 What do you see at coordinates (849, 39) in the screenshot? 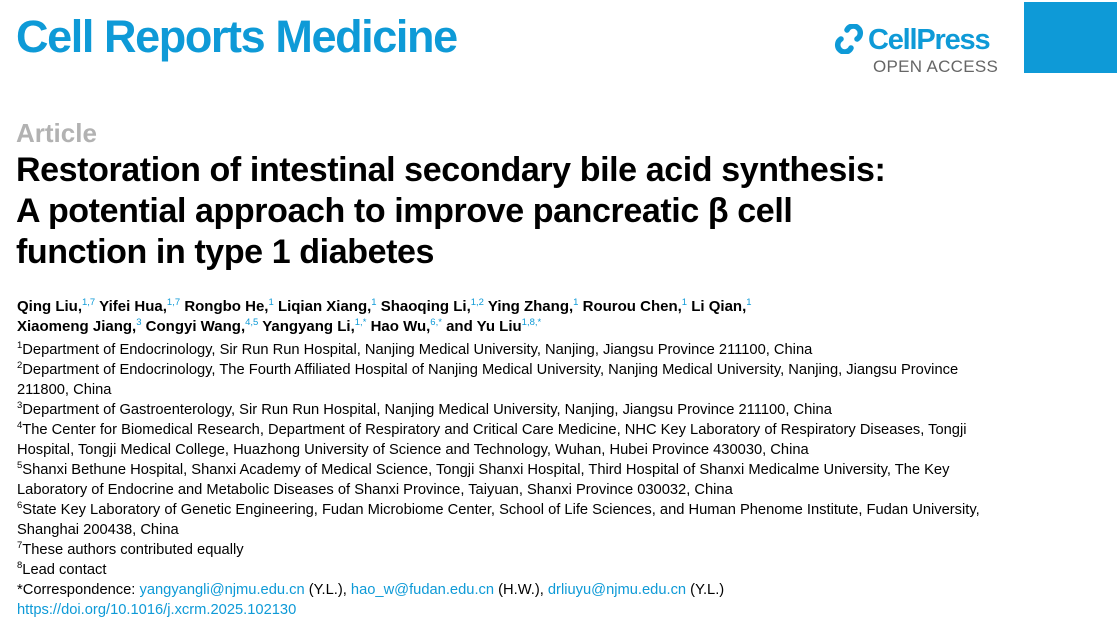
I see `cellpress-logo-icon` at bounding box center [849, 39].